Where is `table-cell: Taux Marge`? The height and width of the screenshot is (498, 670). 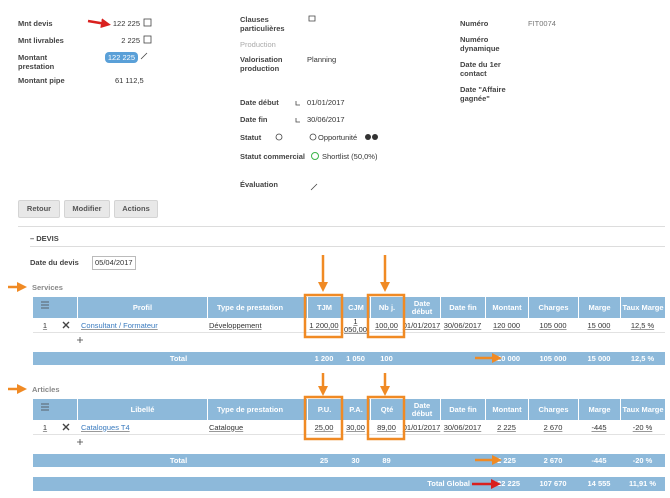
table-cell: Taux Marge is located at coordinates (642, 409).